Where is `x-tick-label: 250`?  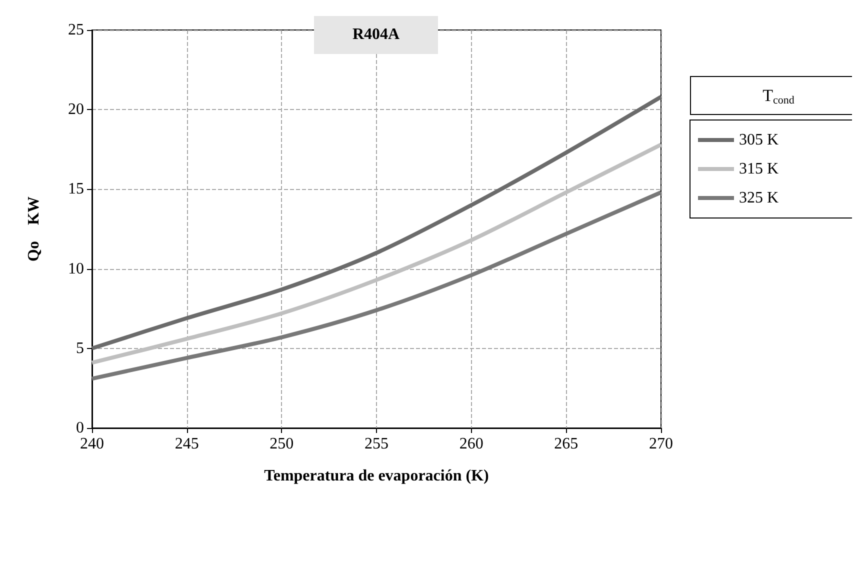
x-tick-label: 250 is located at coordinates (282, 444).